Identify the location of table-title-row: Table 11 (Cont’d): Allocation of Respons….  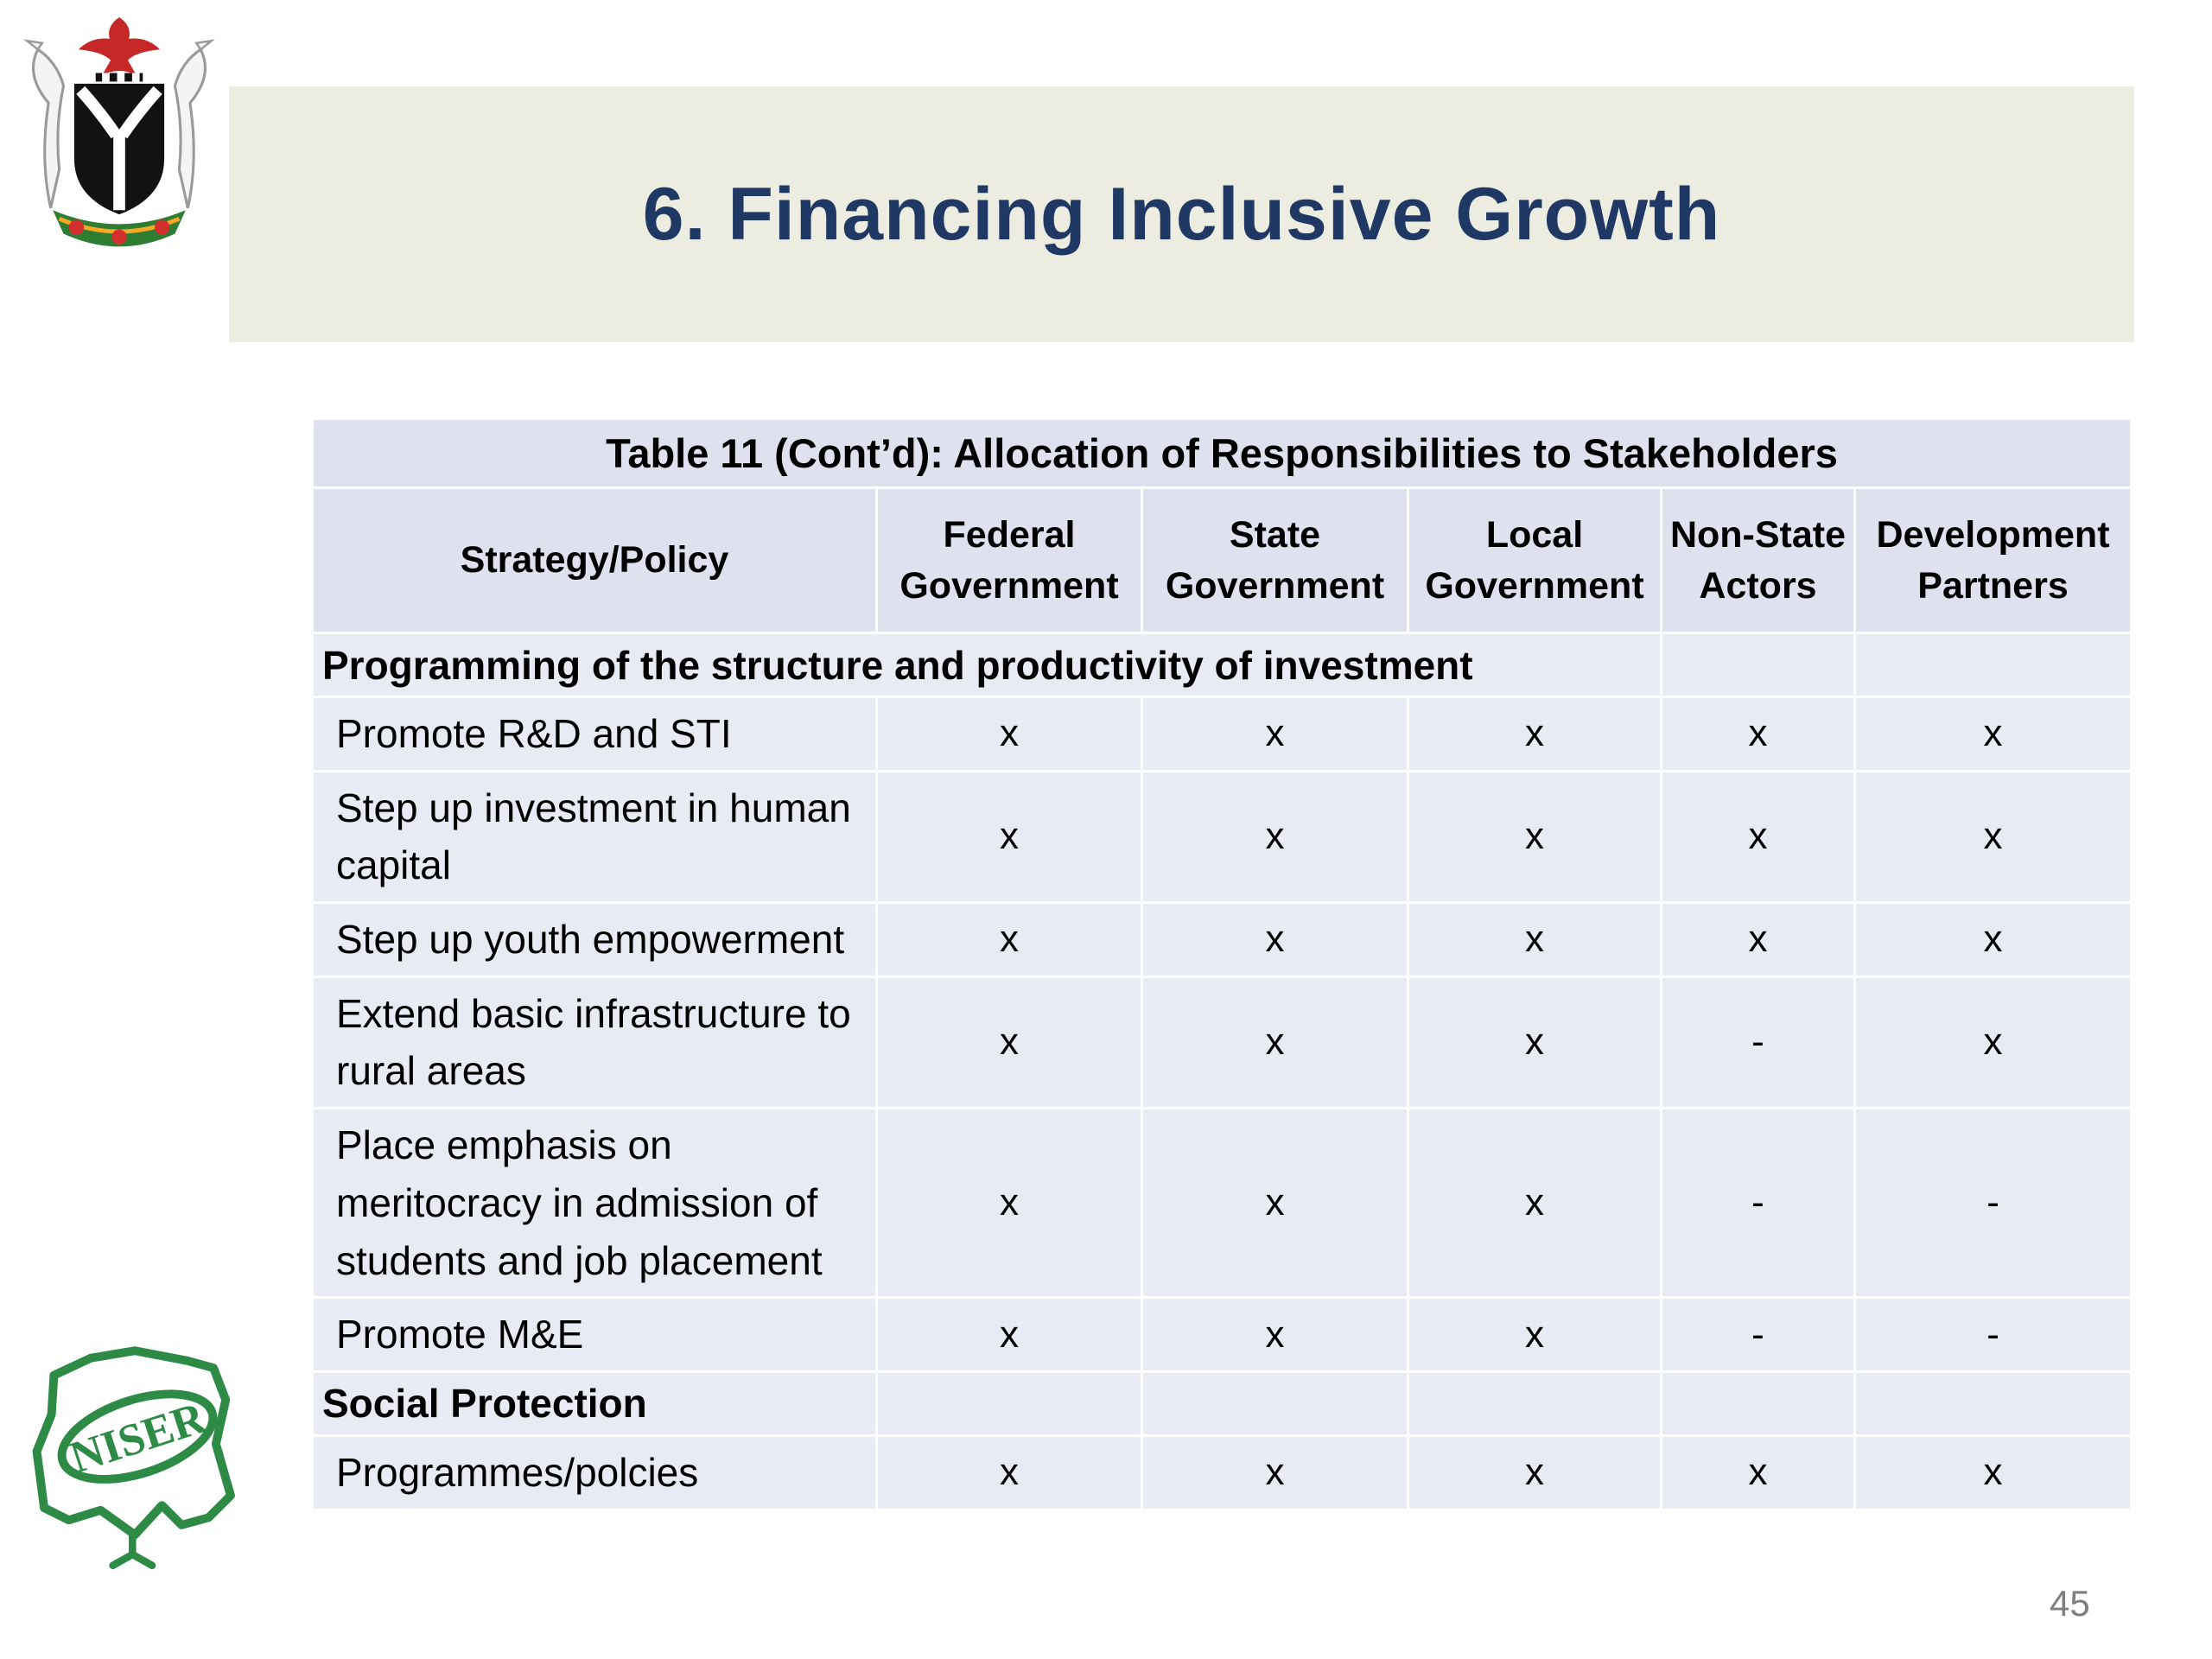
(1221, 453).